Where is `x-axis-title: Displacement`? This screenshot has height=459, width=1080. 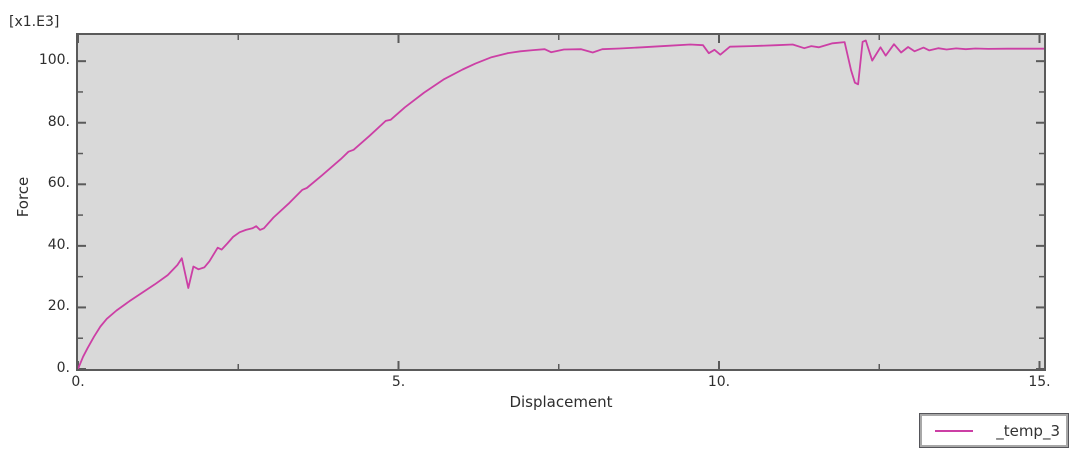 x-axis-title: Displacement is located at coordinates (561, 402).